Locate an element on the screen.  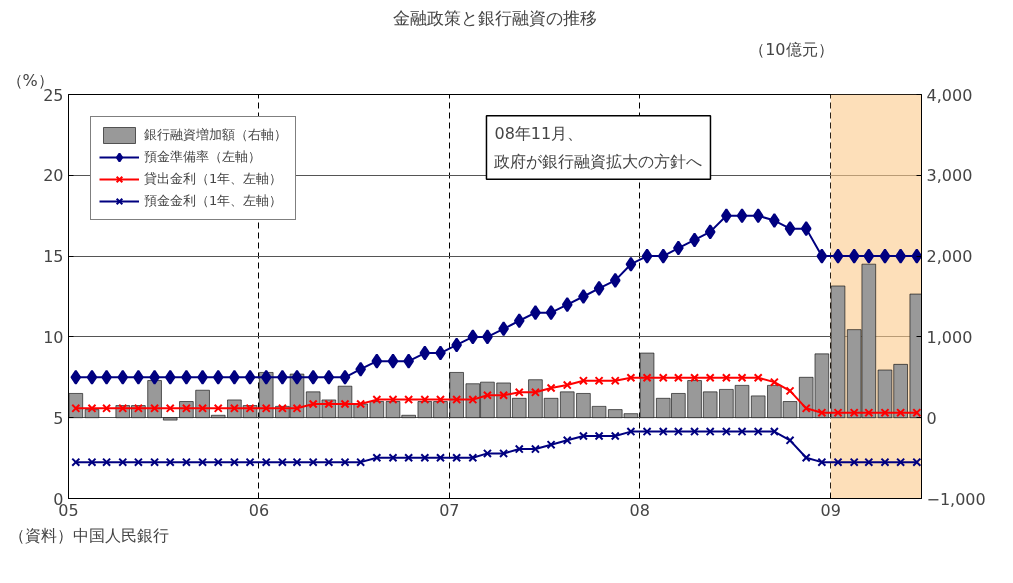
y2-tick-label: 4,000 is located at coordinates (949, 95).